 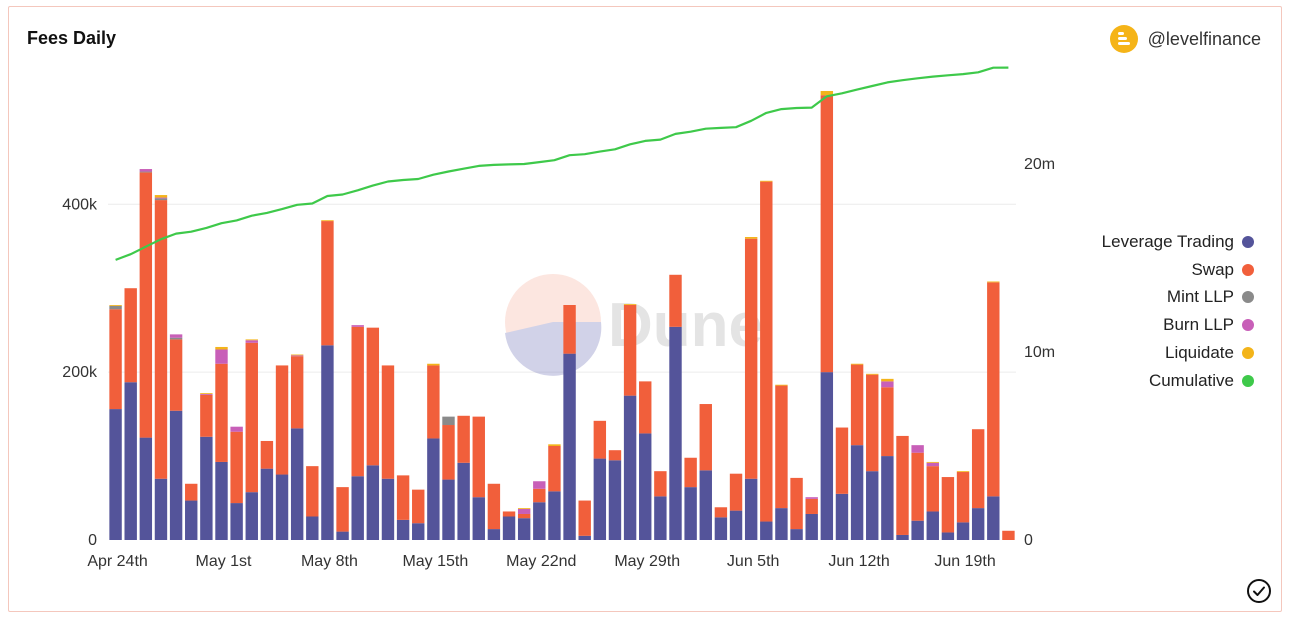 I want to click on legend-item-leverage-trading: Leverage Trading, so click(x=1178, y=242).